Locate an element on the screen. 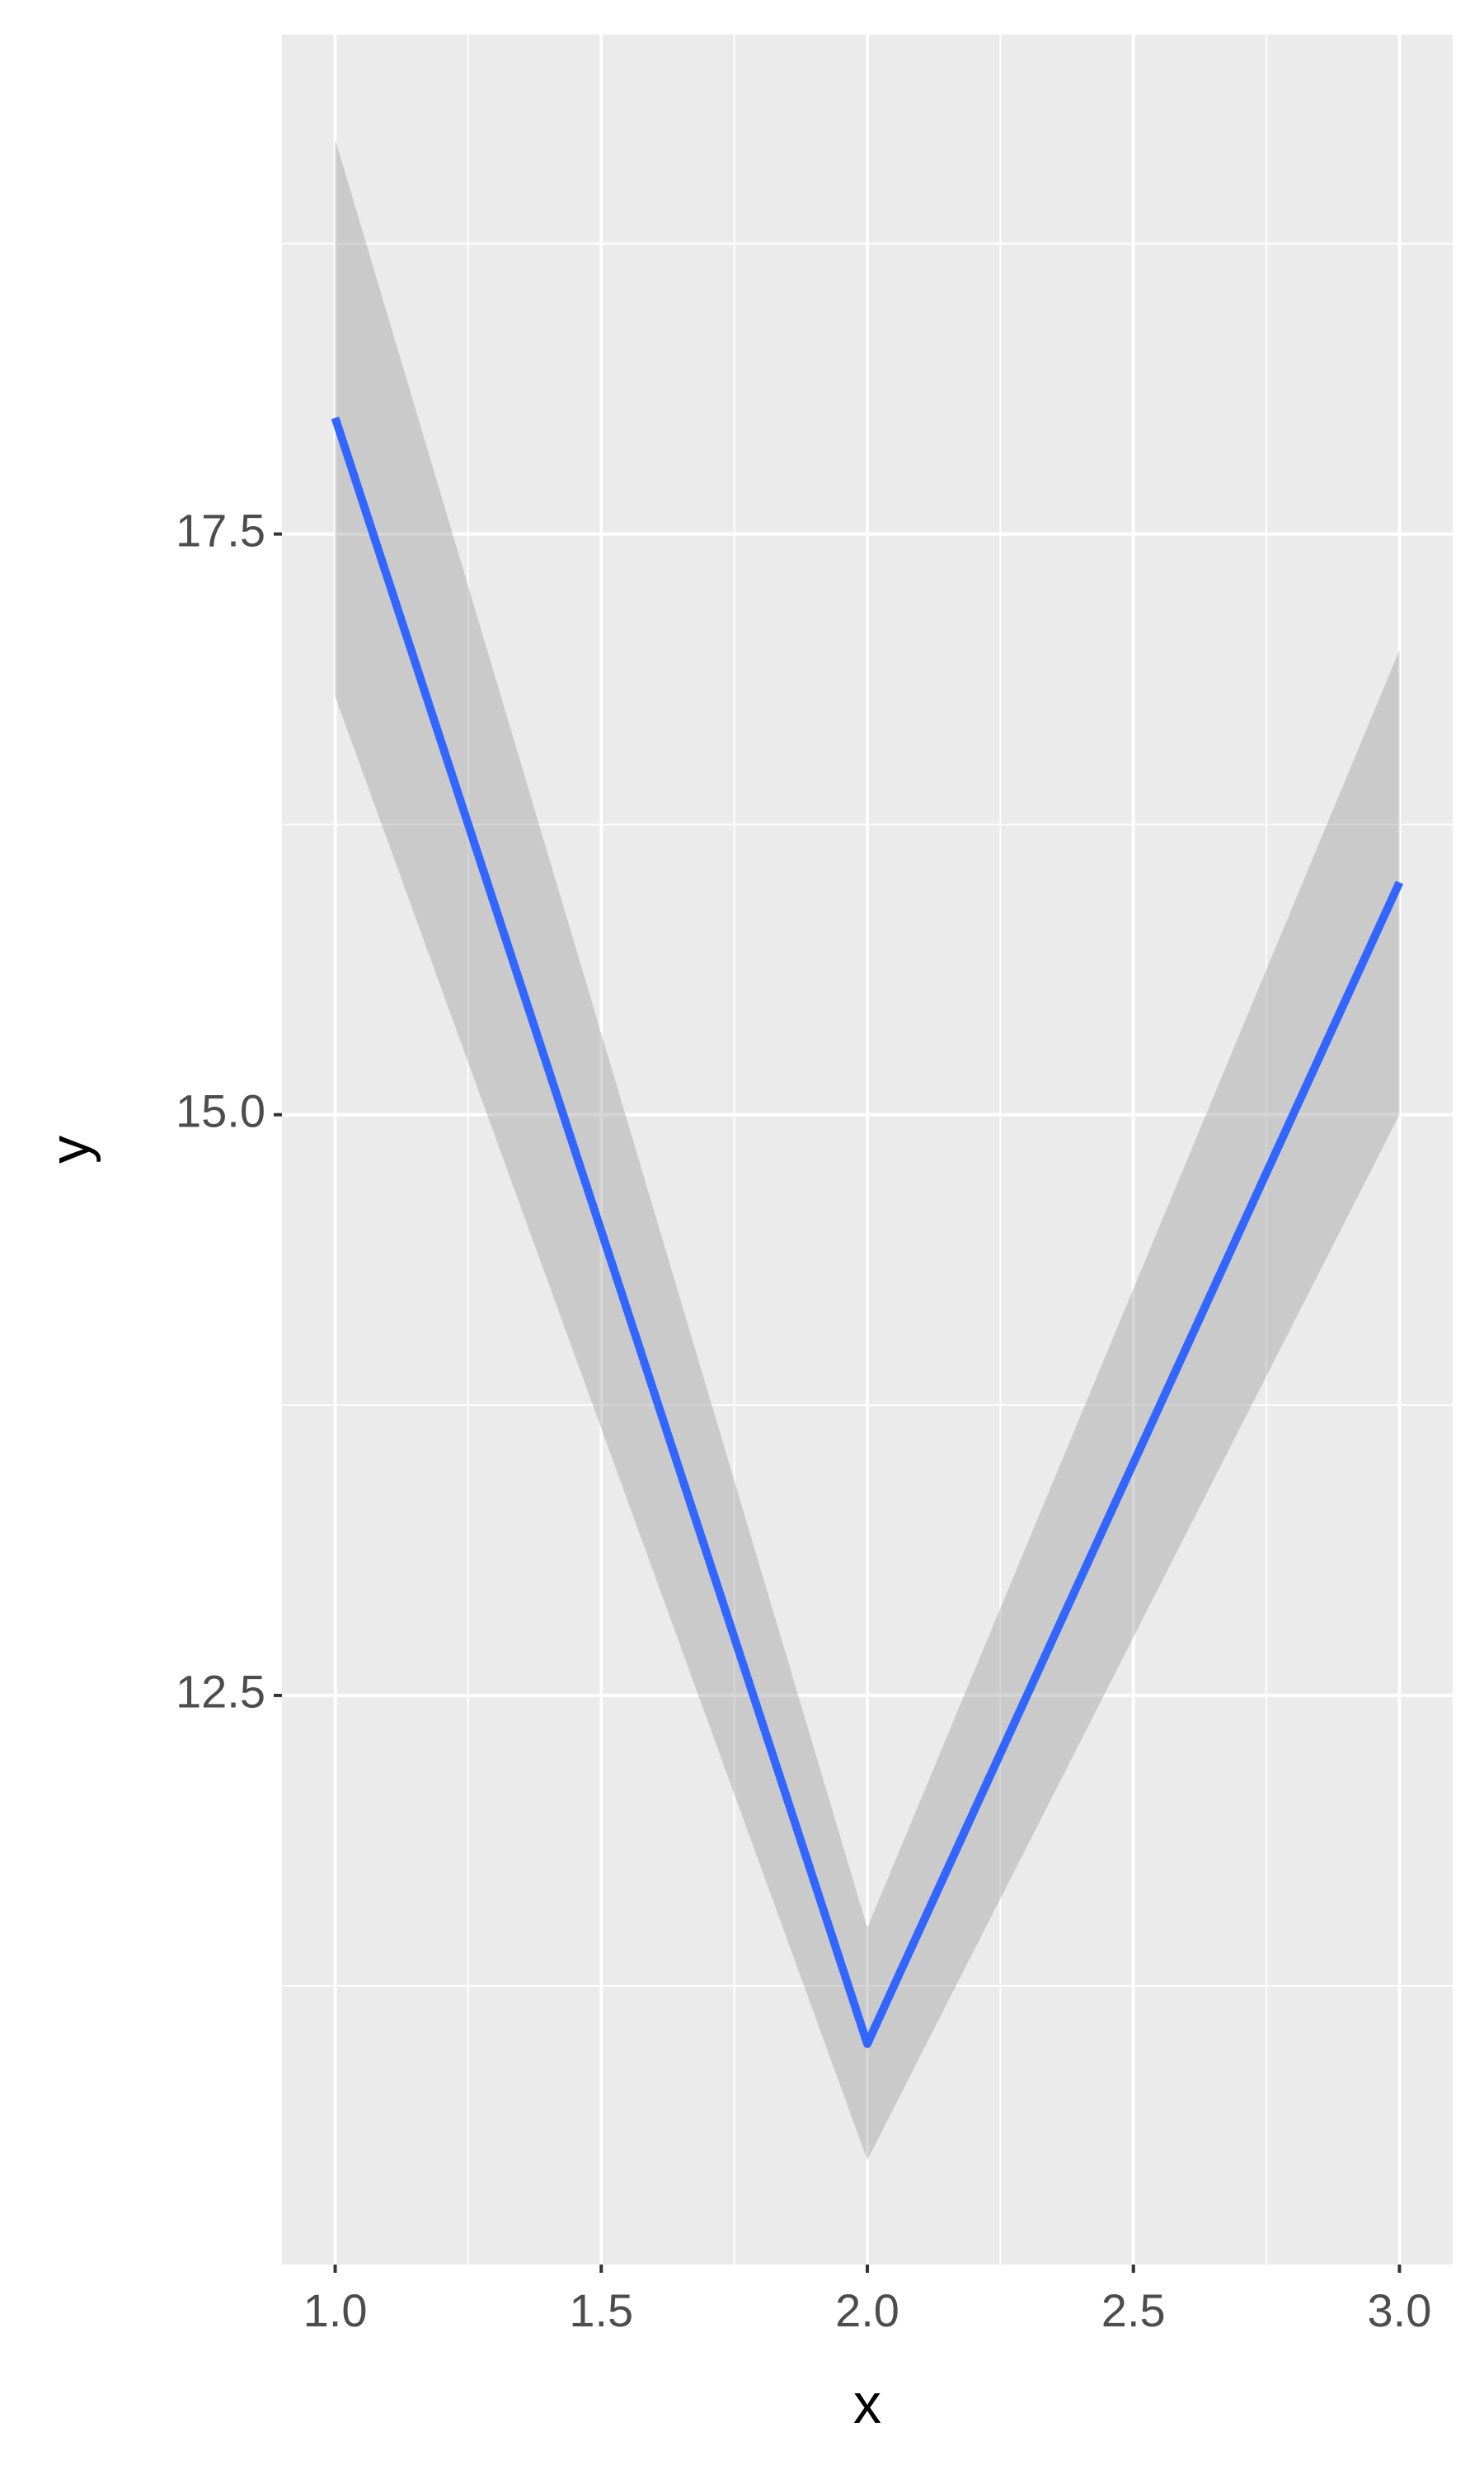 The height and width of the screenshot is (2474, 1484). x-tick-label: 1.5 is located at coordinates (601, 2310).